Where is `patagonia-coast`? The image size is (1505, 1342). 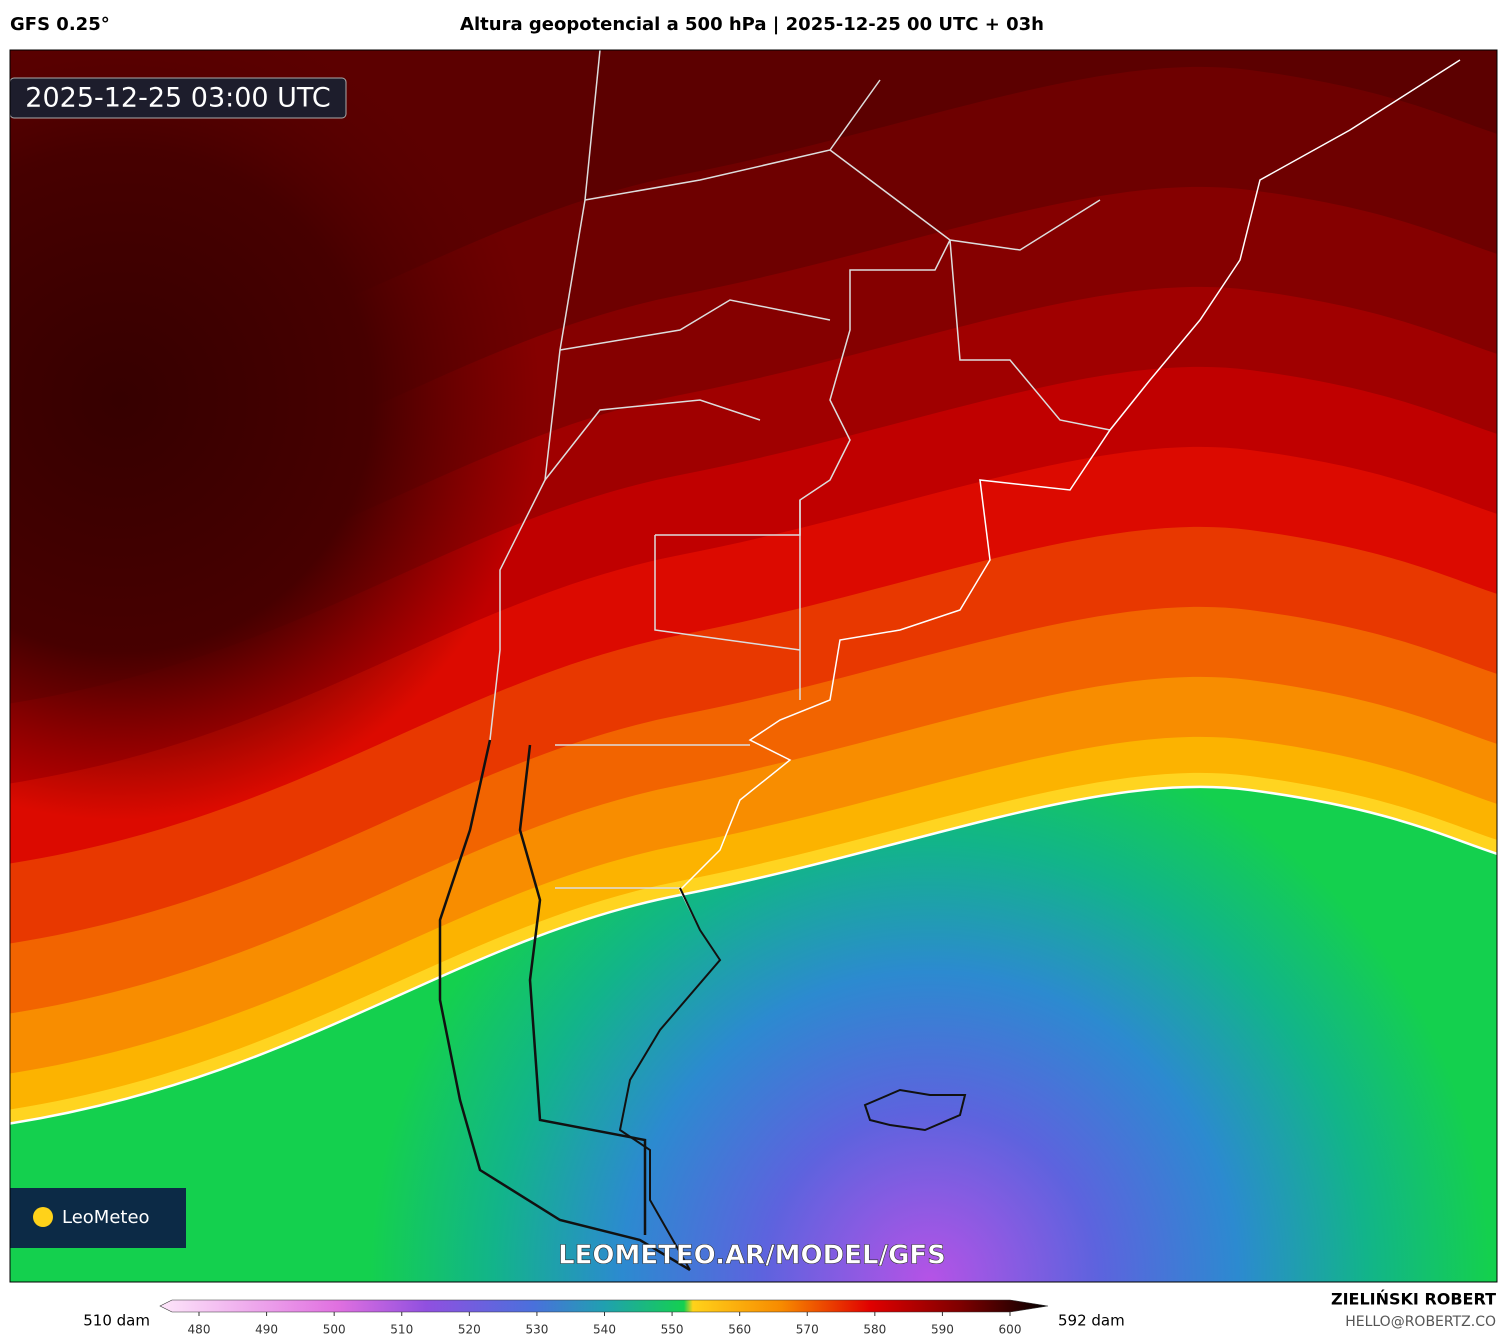
patagonia-coast is located at coordinates (670, 1079).